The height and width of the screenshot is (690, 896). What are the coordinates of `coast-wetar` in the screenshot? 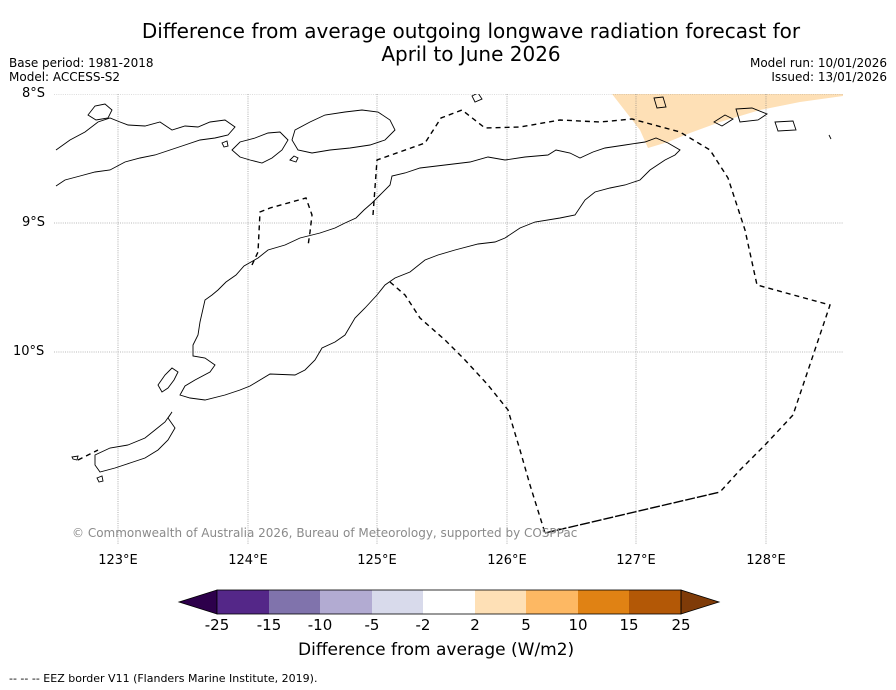 It's located at (343, 131).